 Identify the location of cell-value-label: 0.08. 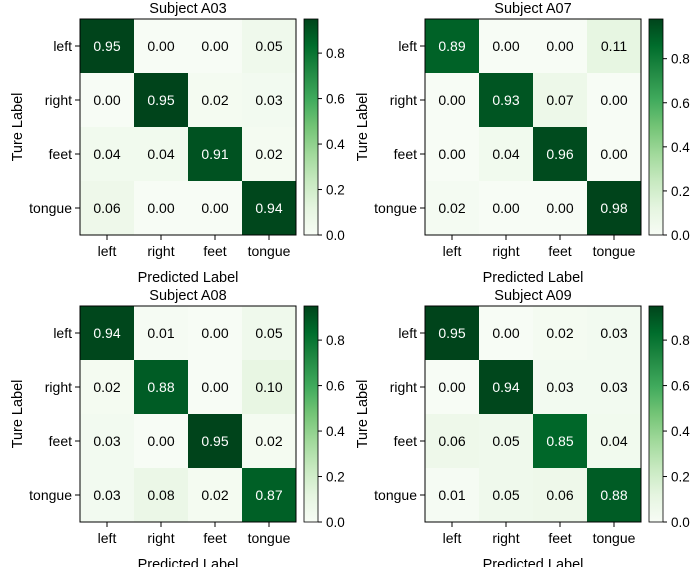
(160, 495).